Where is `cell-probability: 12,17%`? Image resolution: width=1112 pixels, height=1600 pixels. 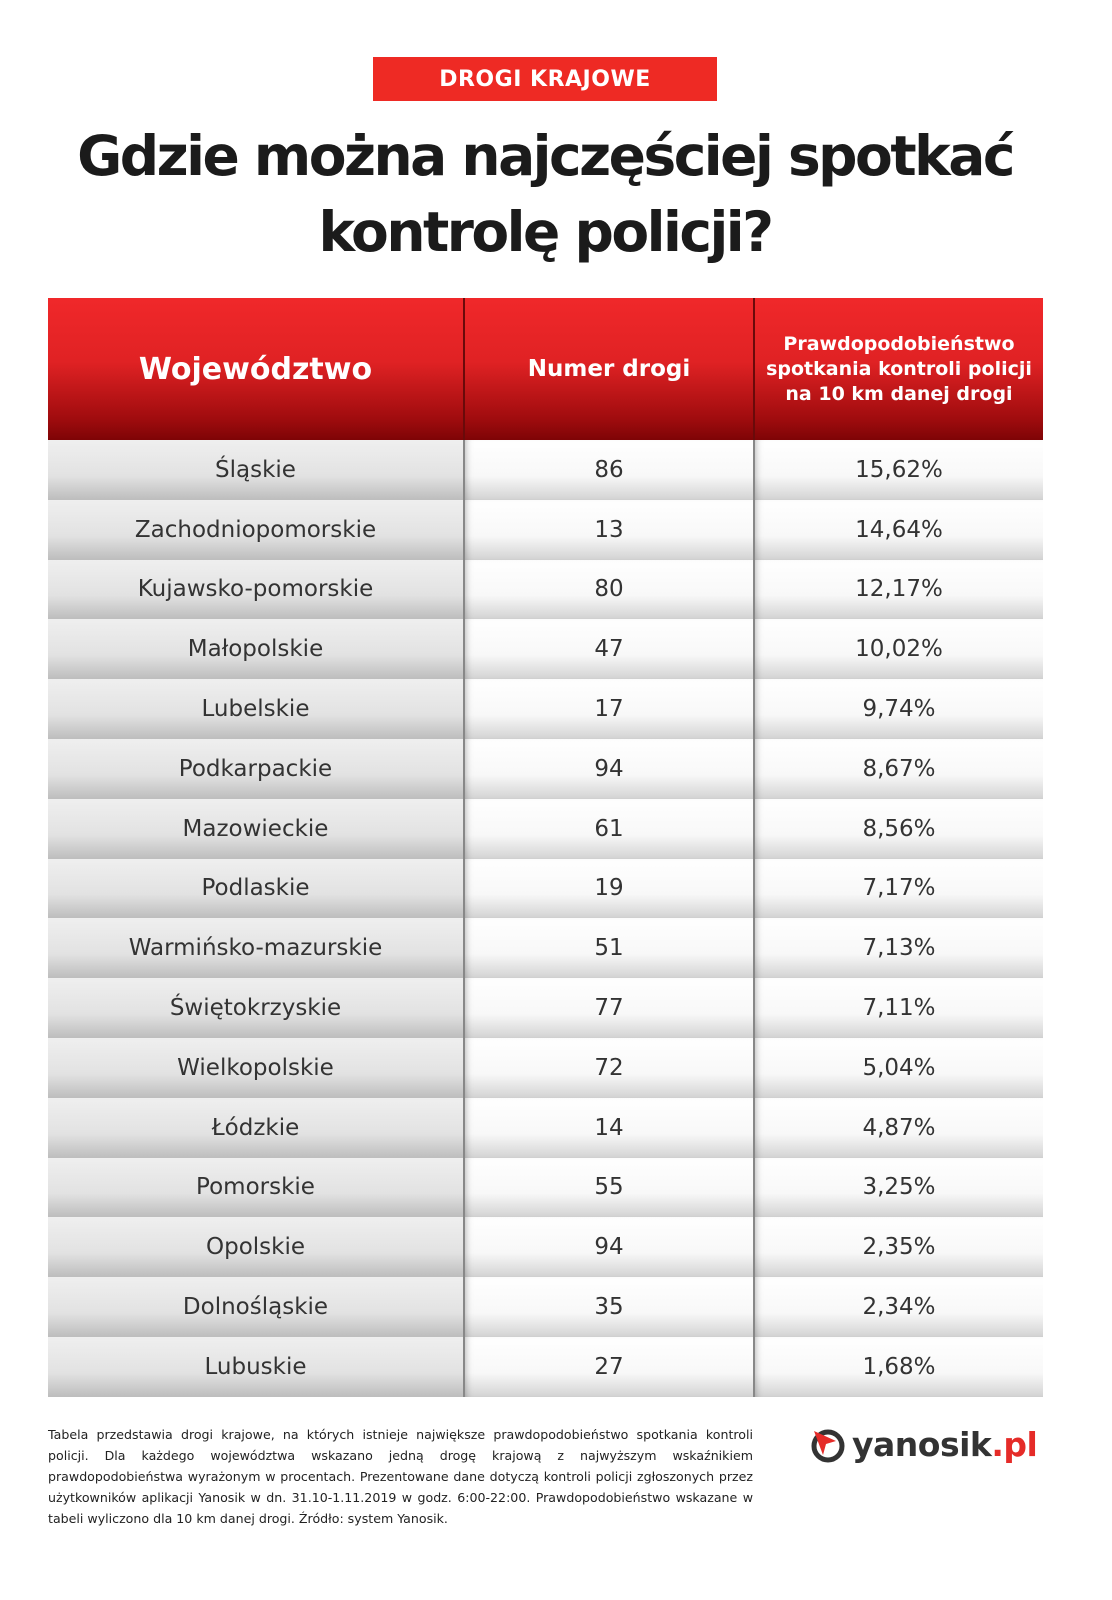
cell-probability: 12,17% is located at coordinates (899, 589).